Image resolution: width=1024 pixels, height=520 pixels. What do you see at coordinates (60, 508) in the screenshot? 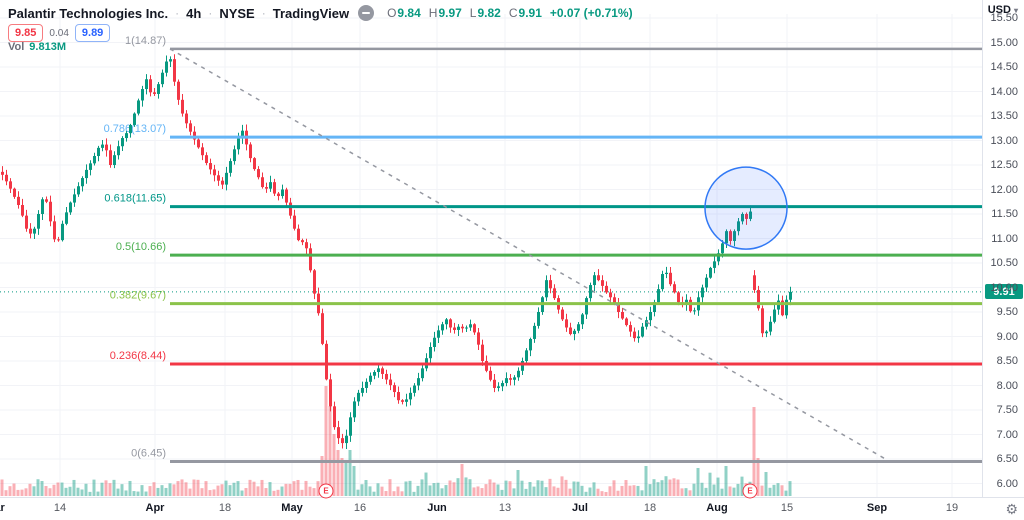
I see `time-tick: 14` at bounding box center [60, 508].